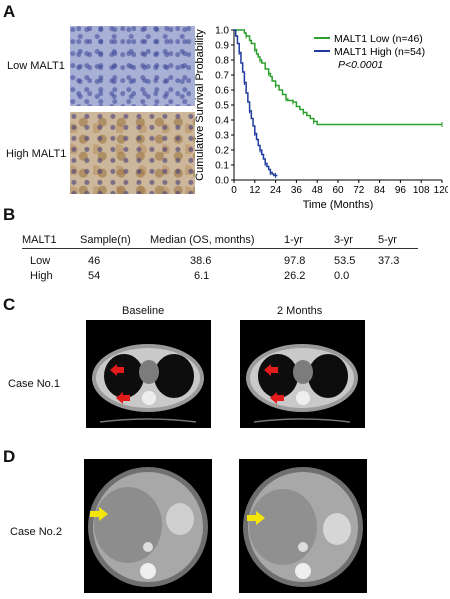  Describe the element at coordinates (303, 526) in the screenshot. I see `ct-scan-case2-2months` at that location.